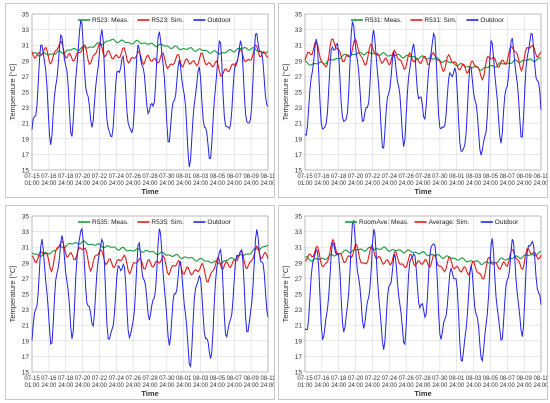  Describe the element at coordinates (423, 379) in the screenshot. I see `x-tick-label: 07-28` at that location.